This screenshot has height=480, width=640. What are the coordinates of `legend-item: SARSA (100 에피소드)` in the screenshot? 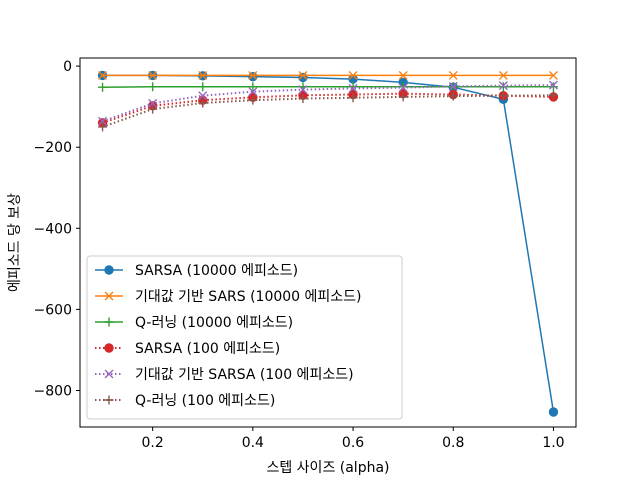 It's located at (187, 349).